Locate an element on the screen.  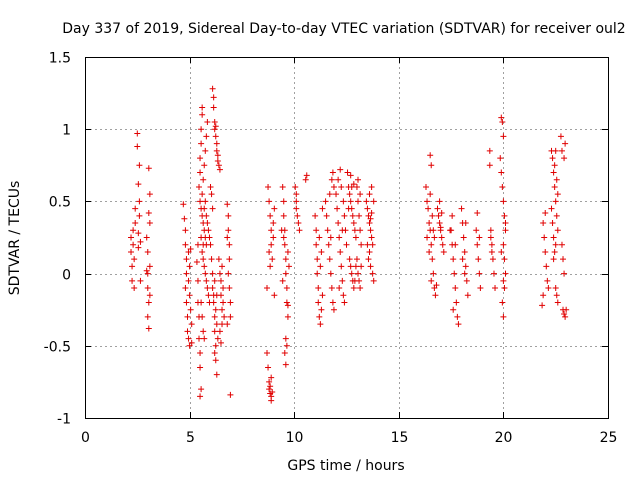
x-tick-label: 20 is located at coordinates (504, 438).